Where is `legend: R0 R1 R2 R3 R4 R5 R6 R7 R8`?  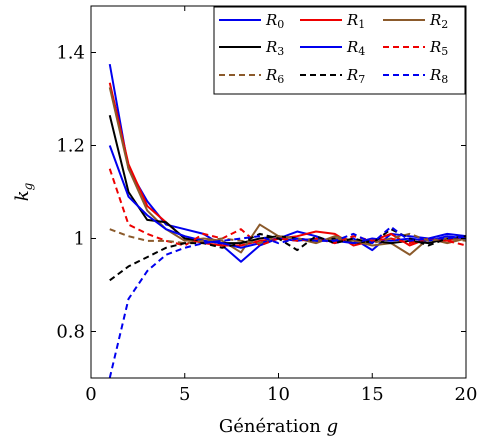
legend: R0 R1 R2 R3 R4 R5 R6 R7 R8 is located at coordinates (339, 50).